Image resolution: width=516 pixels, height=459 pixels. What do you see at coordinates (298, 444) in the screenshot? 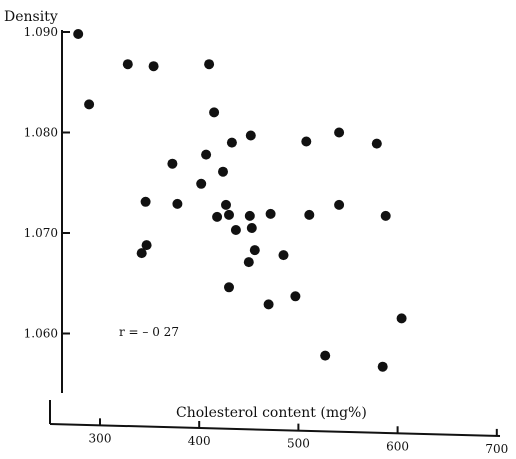
I see `x-tick-label: 500` at bounding box center [298, 444].